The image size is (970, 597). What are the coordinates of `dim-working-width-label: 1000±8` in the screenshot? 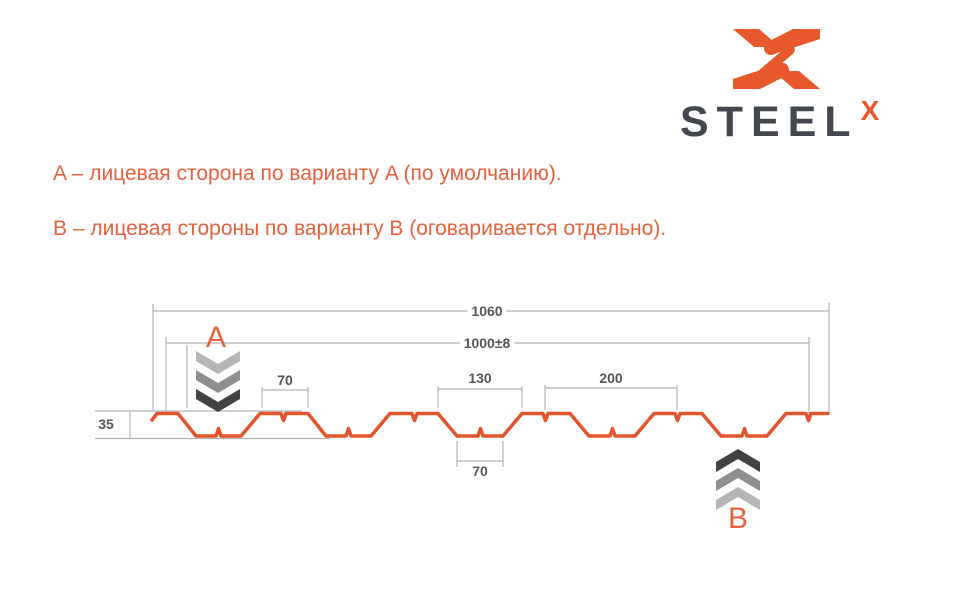 It's located at (487, 343).